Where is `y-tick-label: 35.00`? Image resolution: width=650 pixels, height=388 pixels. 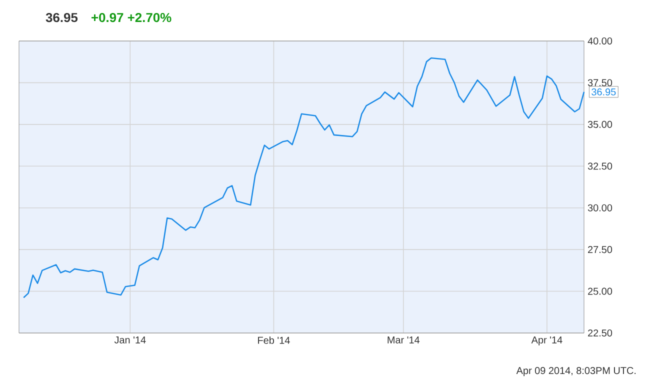
y-tick-label: 35.00 is located at coordinates (600, 124).